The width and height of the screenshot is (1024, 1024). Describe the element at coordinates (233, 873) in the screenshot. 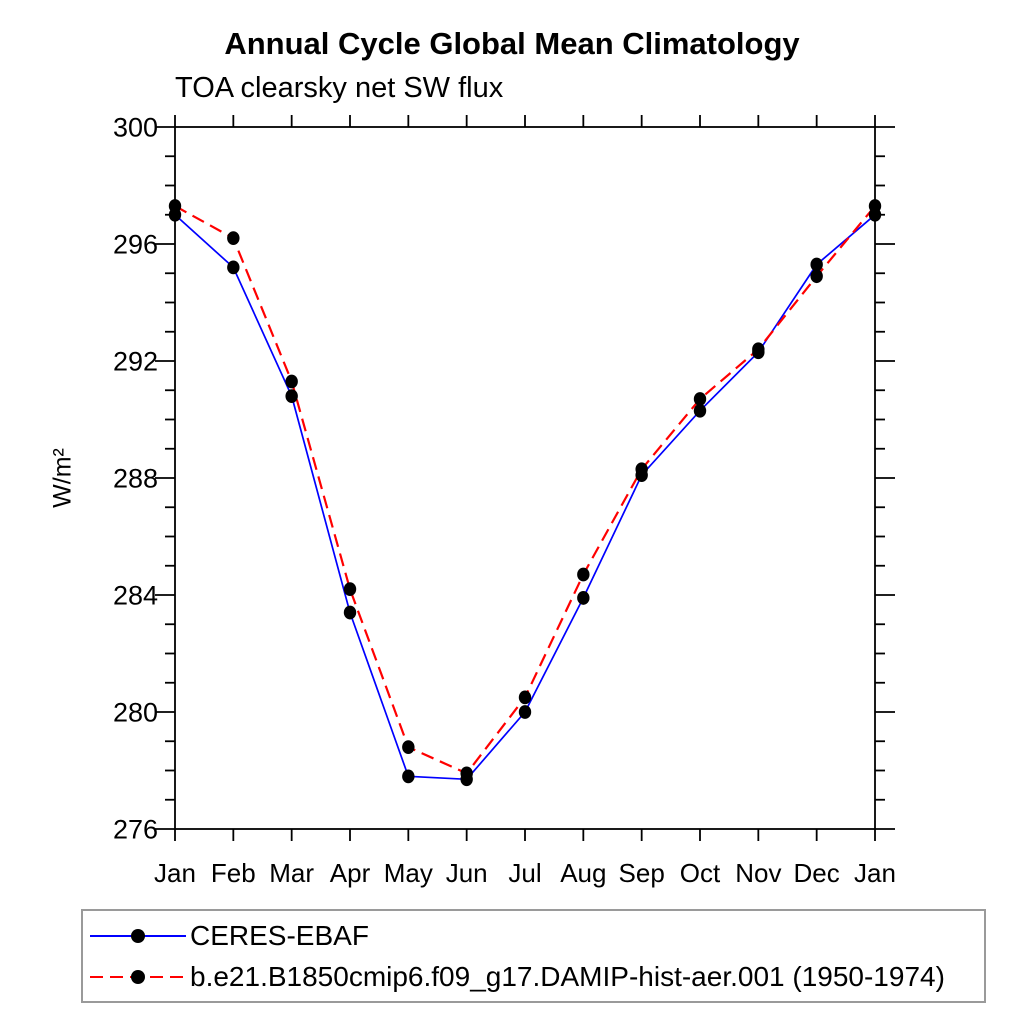

I see `svg-text: Feb` at that location.